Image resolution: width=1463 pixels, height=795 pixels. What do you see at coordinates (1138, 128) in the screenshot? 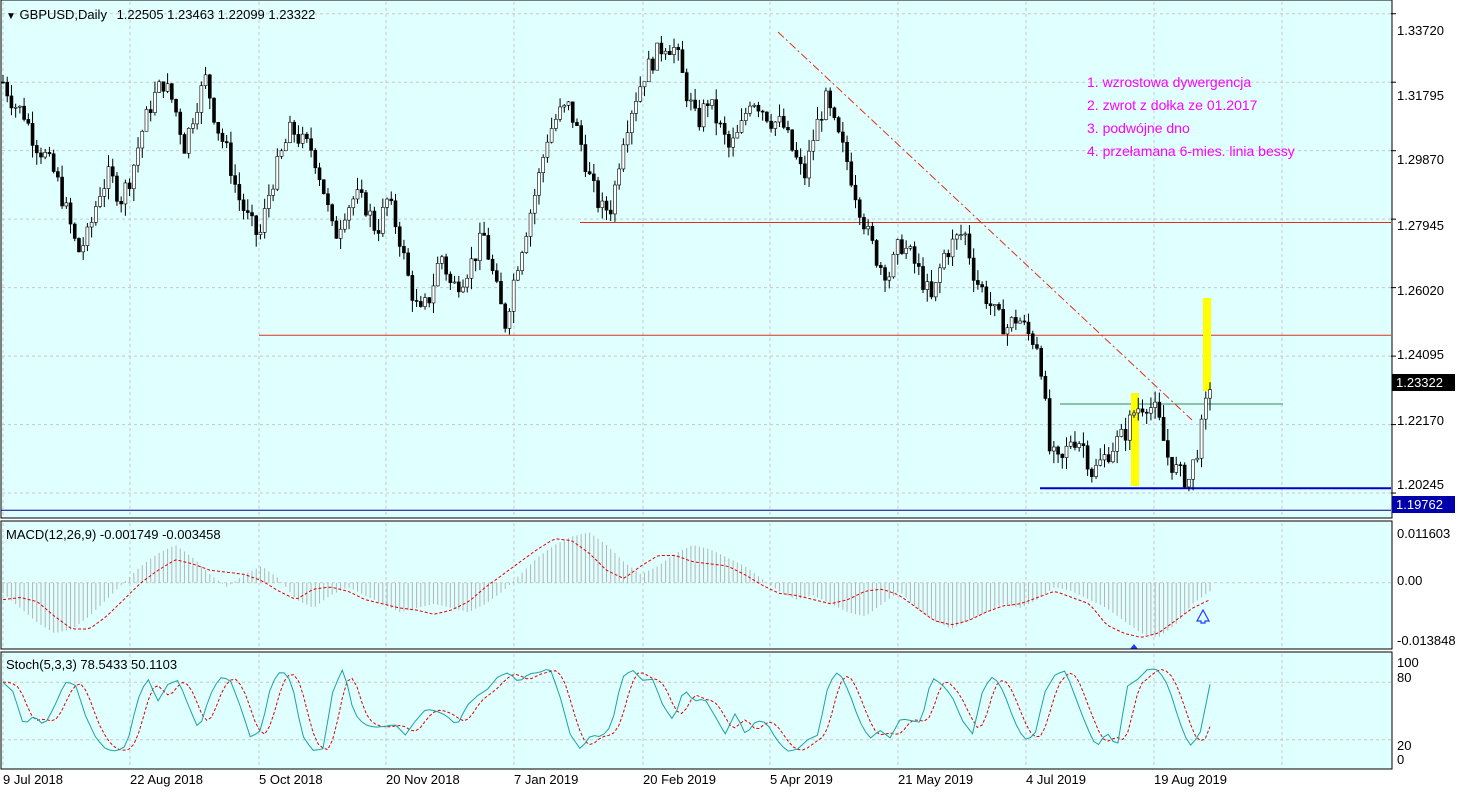
I see `annotation-3: 3. podwójne dno` at bounding box center [1138, 128].